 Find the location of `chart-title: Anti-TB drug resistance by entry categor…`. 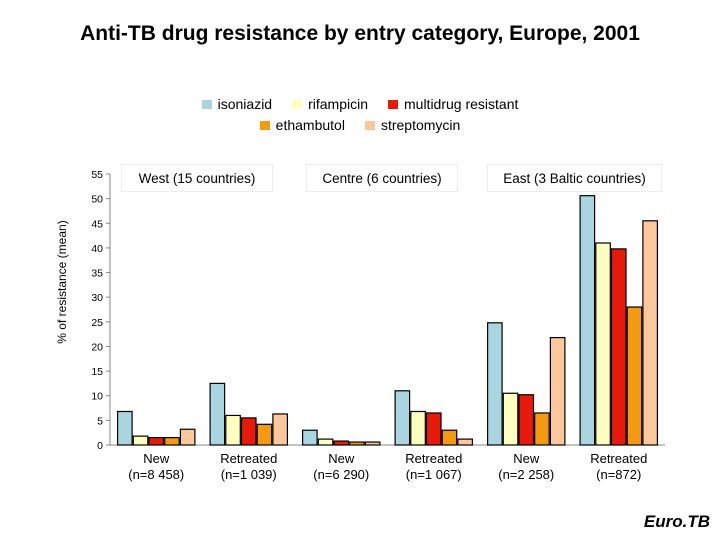

chart-title: Anti-TB drug resistance by entry categor… is located at coordinates (360, 33).